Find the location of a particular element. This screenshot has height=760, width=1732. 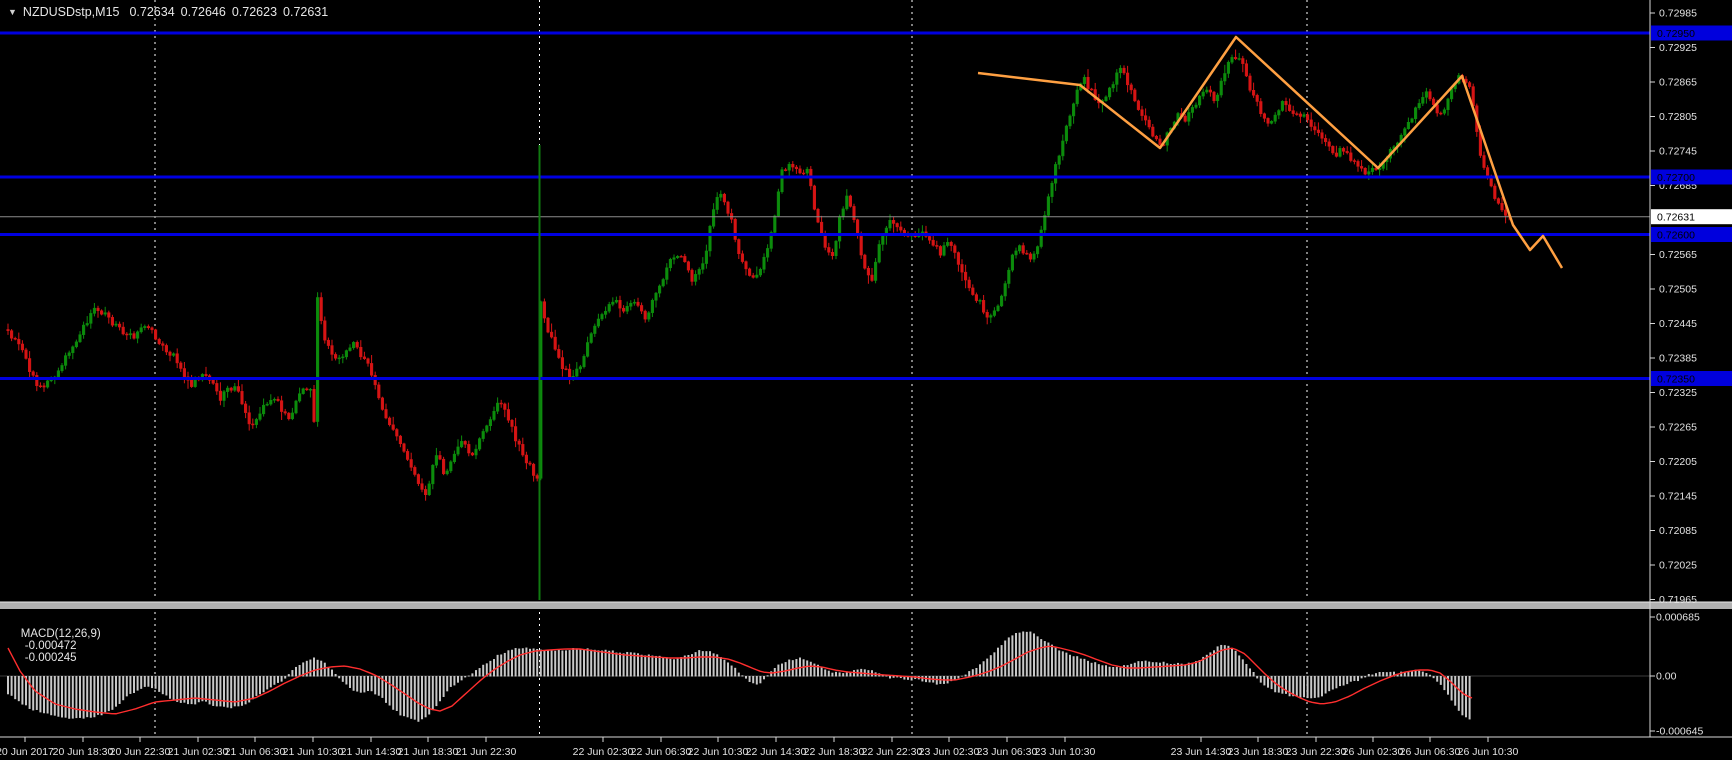

time-axis-label: 22 Jun 10:30 is located at coordinates (718, 752).